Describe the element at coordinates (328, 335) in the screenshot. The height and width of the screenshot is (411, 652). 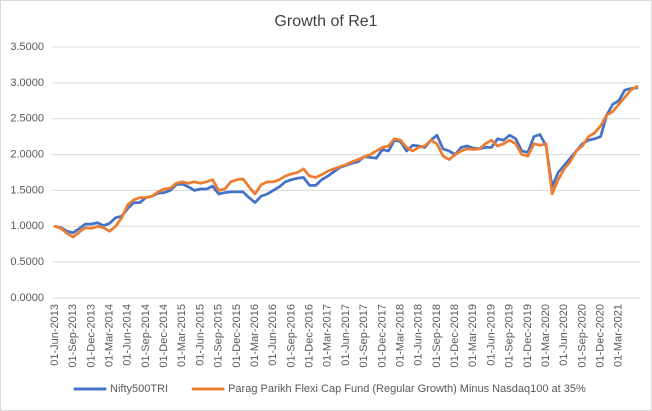
I see `x-tick-label: 01-Mar-2017` at that location.